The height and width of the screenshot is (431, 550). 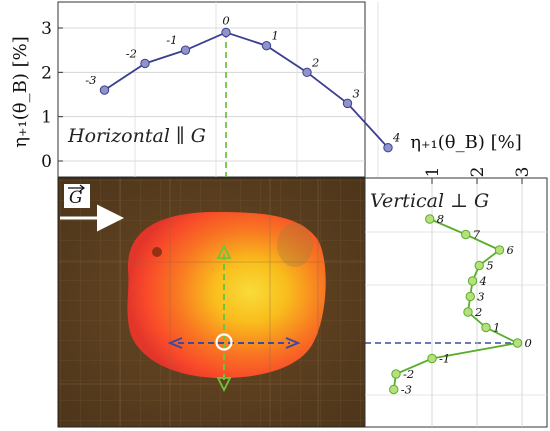 I want to click on right-data-label: 3, so click(x=480, y=297).